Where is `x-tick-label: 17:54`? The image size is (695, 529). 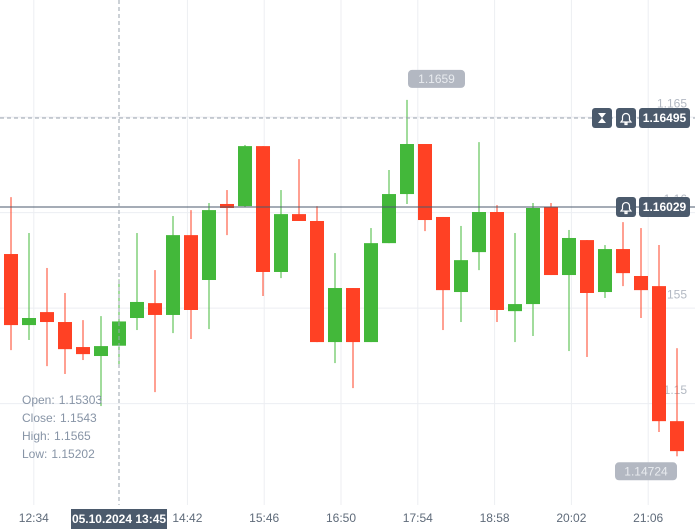
x-tick-label: 17:54 is located at coordinates (418, 518).